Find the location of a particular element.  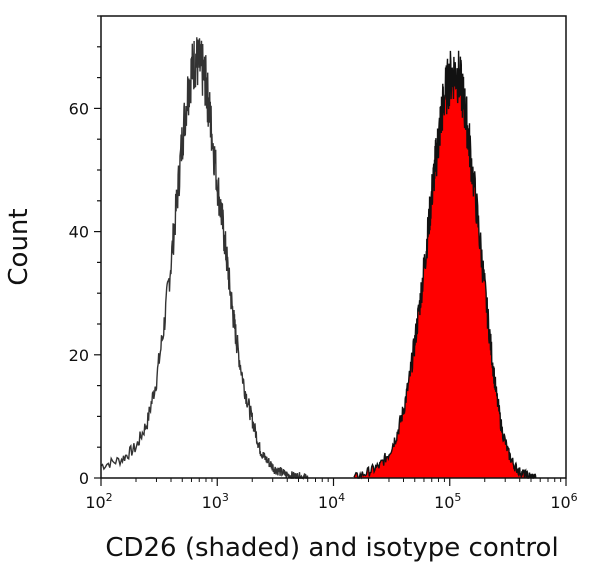

x-tick-label: 10⁶ is located at coordinates (563, 501).